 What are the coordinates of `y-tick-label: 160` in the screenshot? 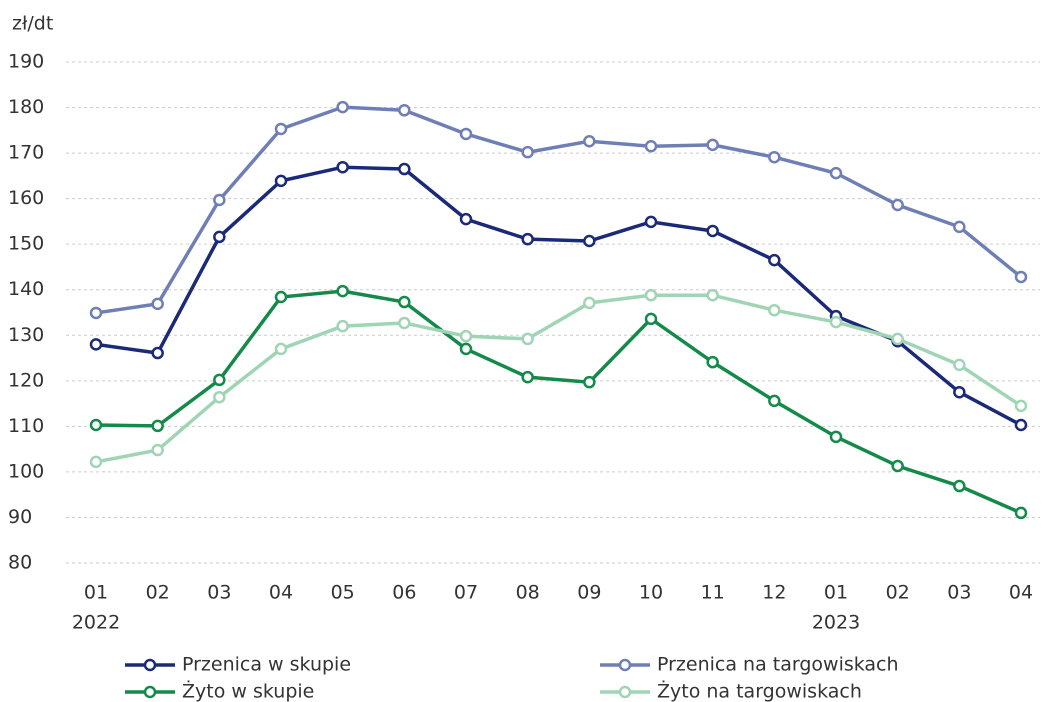 It's located at (26, 198).